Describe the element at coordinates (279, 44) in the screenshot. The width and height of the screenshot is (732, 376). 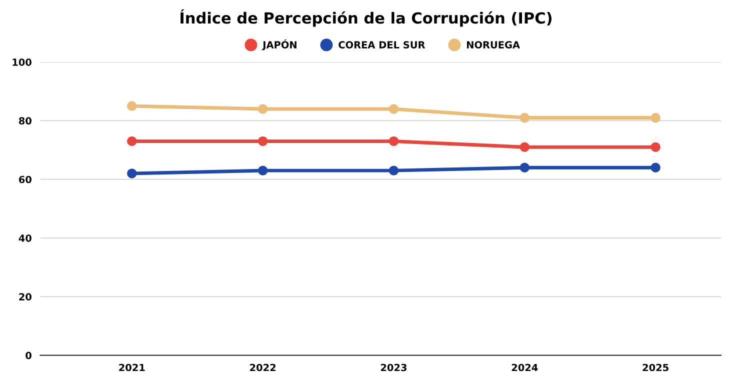
I see `legend-label: JAPÓN` at that location.